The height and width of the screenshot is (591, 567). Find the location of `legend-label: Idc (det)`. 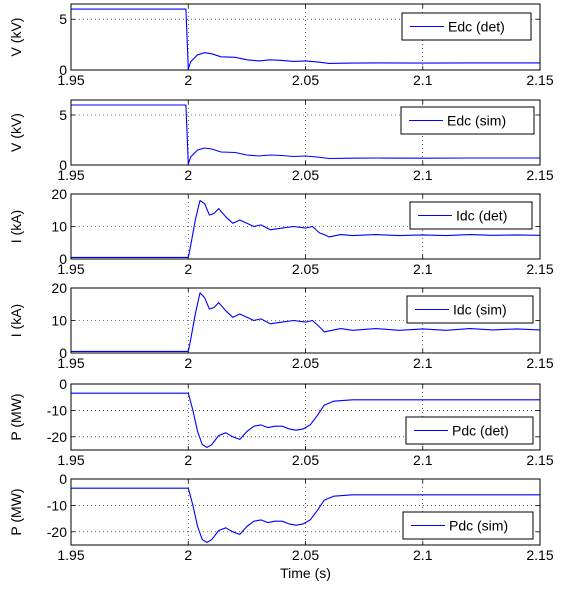

legend-label: Idc (det) is located at coordinates (481, 216).